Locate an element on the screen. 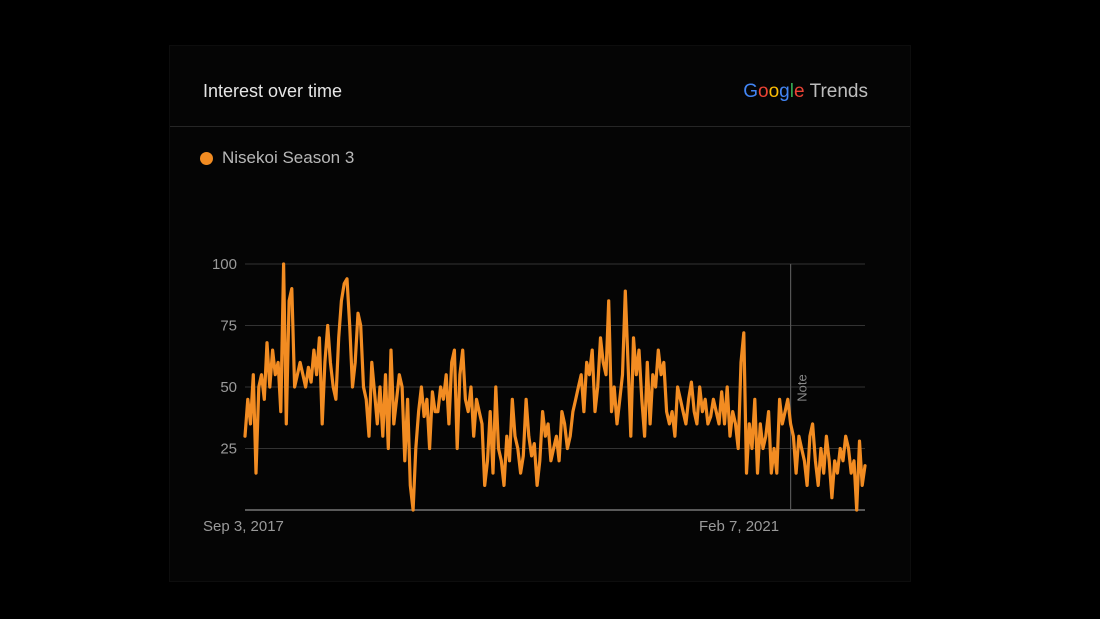 The image size is (1100, 619). google-trends-logo: Google Trends is located at coordinates (805, 92).